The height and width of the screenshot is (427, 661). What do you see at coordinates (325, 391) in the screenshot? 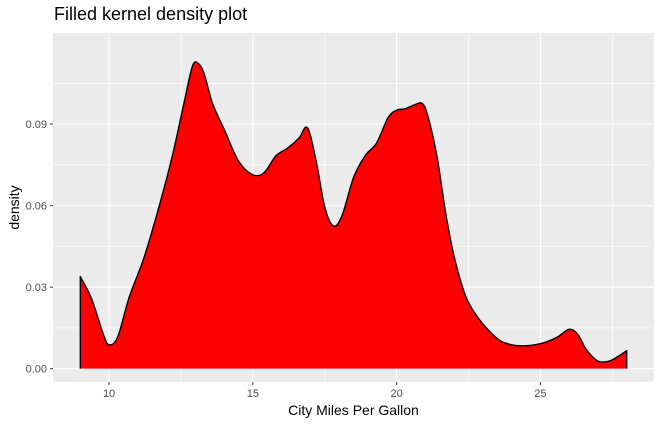
I see `x-axis: 10 15 20 25` at bounding box center [325, 391].